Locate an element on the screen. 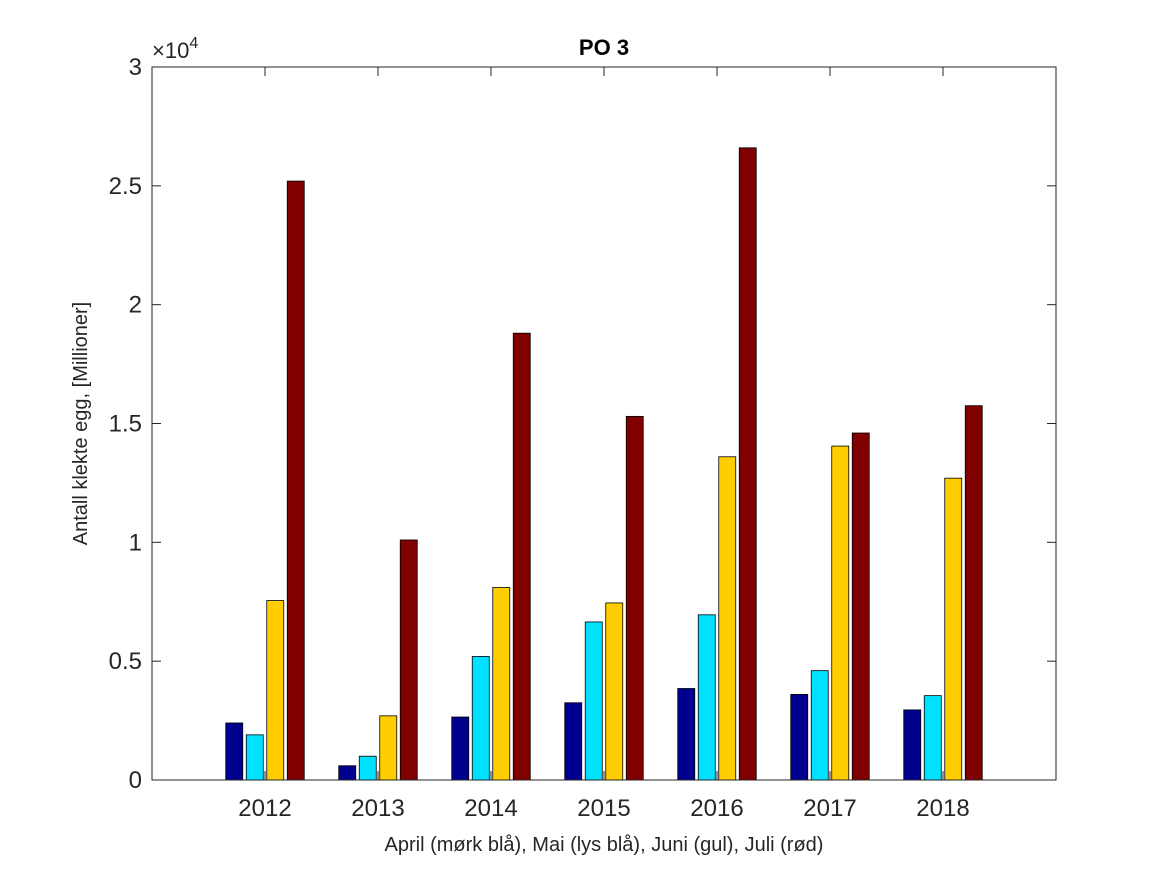 The width and height of the screenshot is (1167, 875). y-tick-label: 1 is located at coordinates (135, 542).